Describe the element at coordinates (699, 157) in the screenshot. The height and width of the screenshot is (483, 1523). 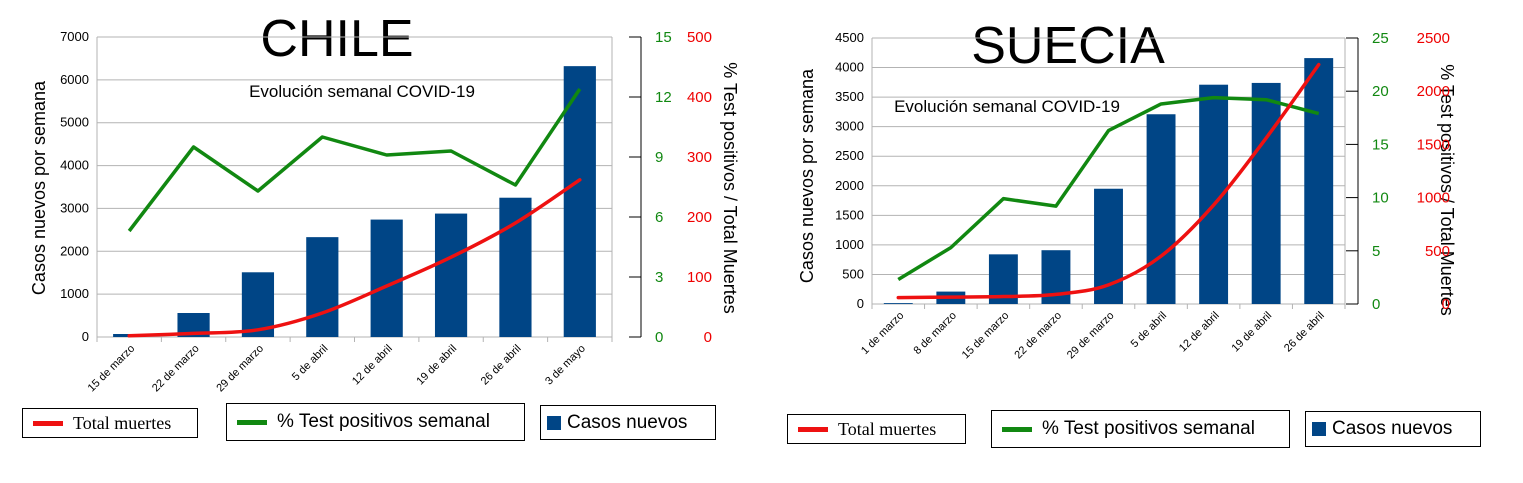
I see `deaths-tick-label: 300` at that location.